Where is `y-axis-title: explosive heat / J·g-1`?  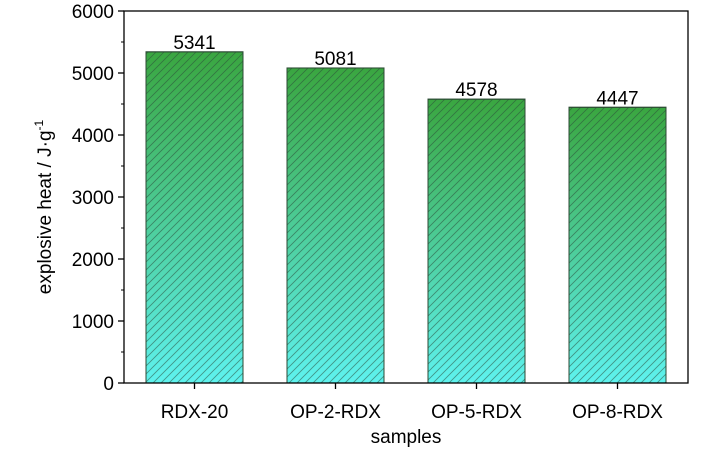 y-axis-title: explosive heat / J·g-1 is located at coordinates (44, 206).